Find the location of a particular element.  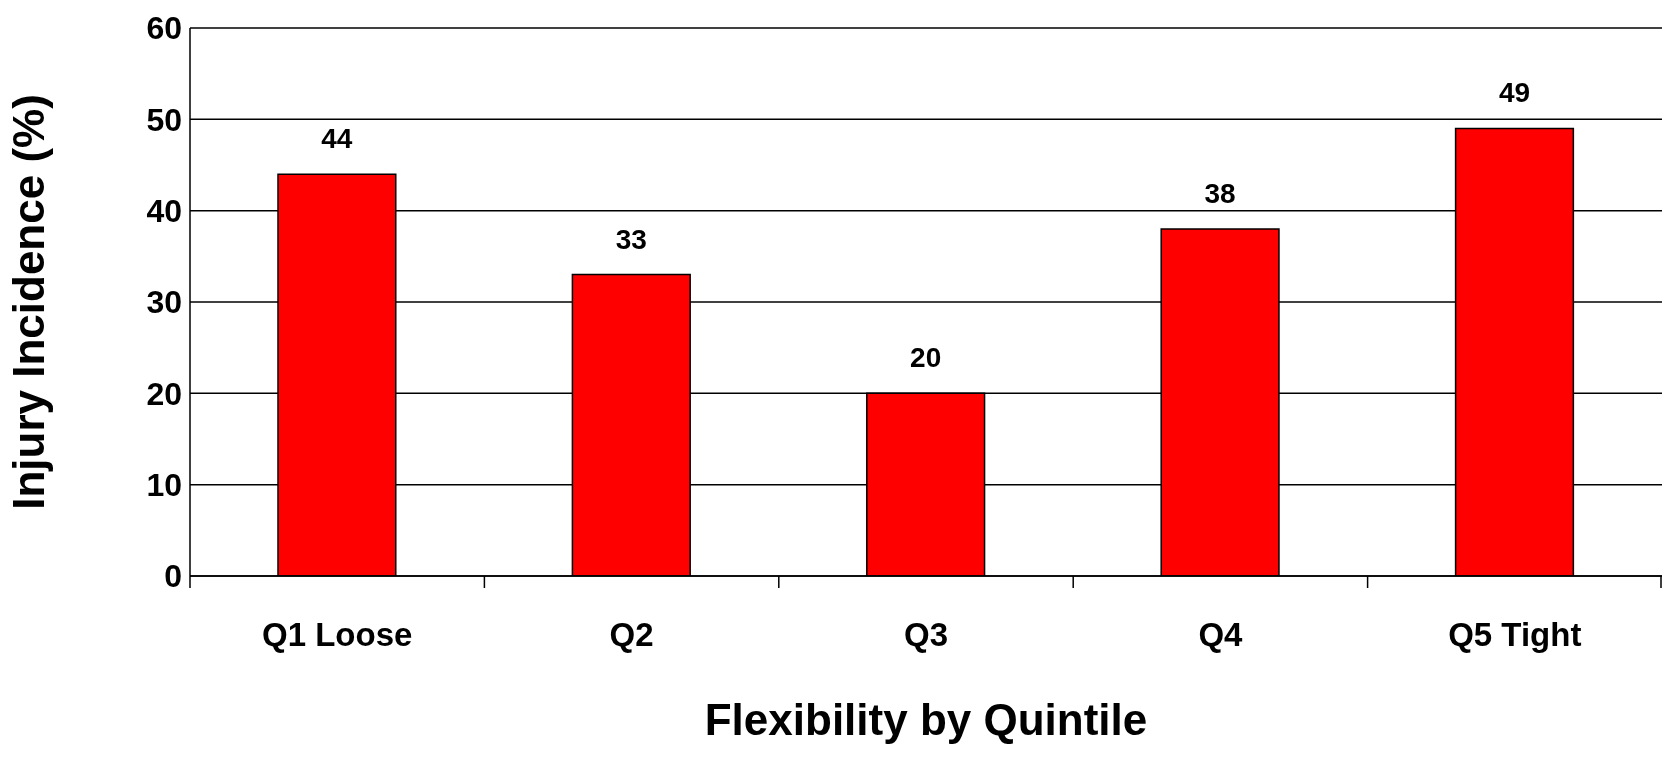

y-tick-label: 20 is located at coordinates (164, 393).